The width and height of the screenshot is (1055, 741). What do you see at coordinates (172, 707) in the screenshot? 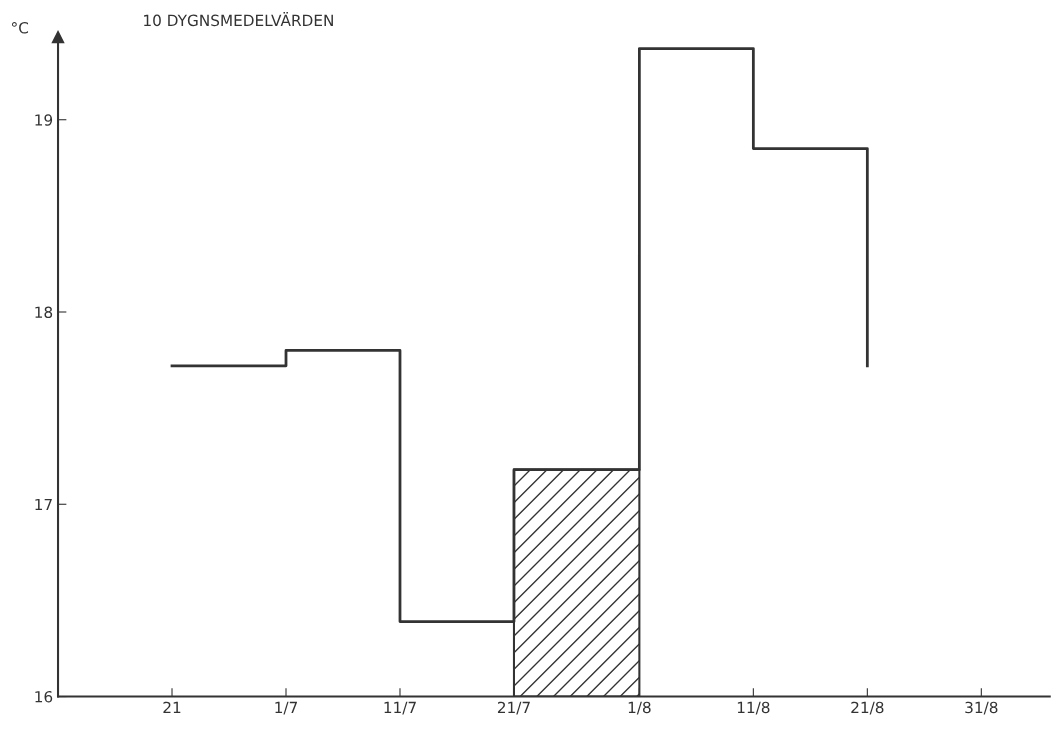
I see `x-tick-label: 21` at bounding box center [172, 707].